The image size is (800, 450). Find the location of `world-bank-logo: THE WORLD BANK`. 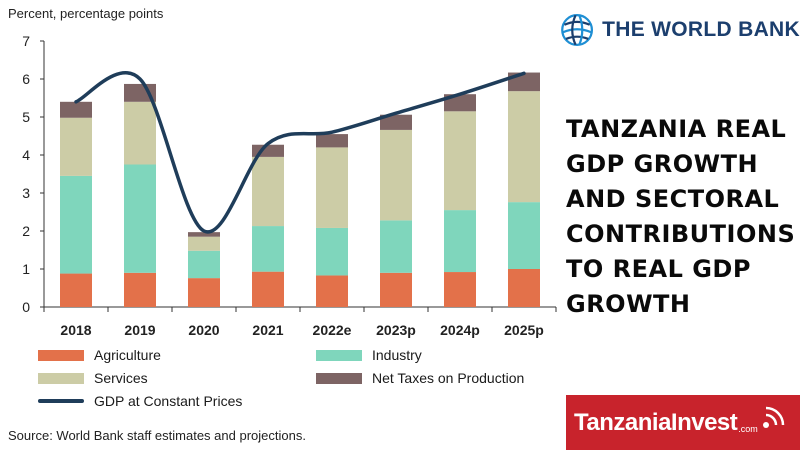

world-bank-logo: THE WORLD BANK is located at coordinates (680, 30).